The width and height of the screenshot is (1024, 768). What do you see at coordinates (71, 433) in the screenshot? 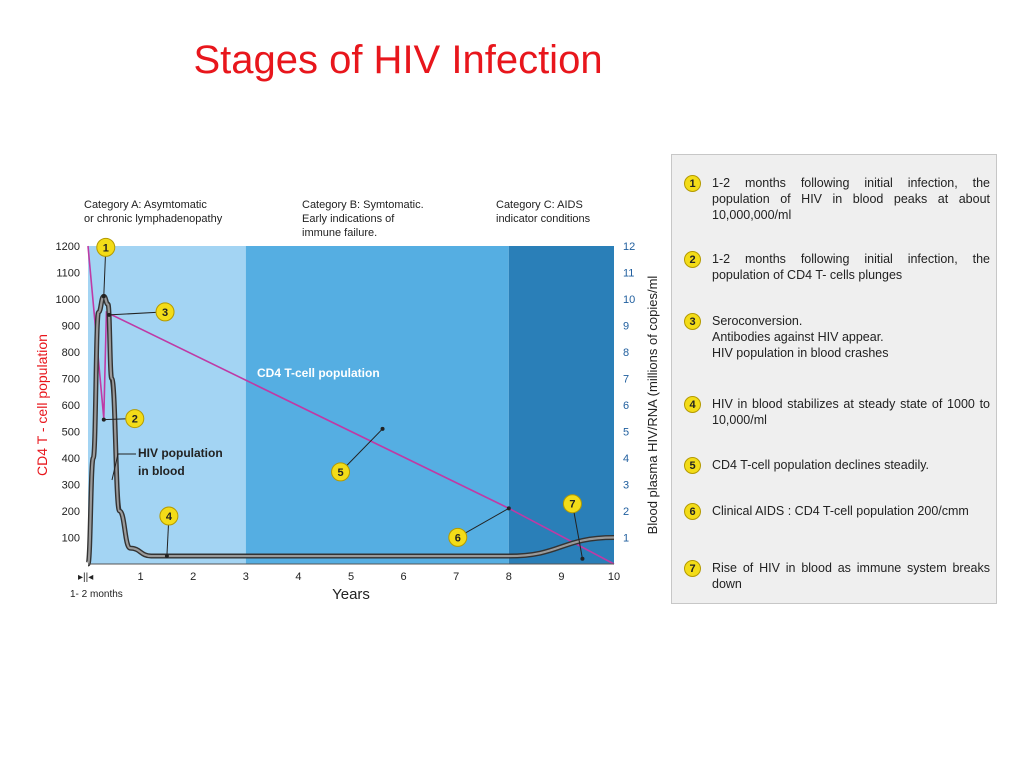
I see `y-left-tick-label: 500` at bounding box center [71, 433].